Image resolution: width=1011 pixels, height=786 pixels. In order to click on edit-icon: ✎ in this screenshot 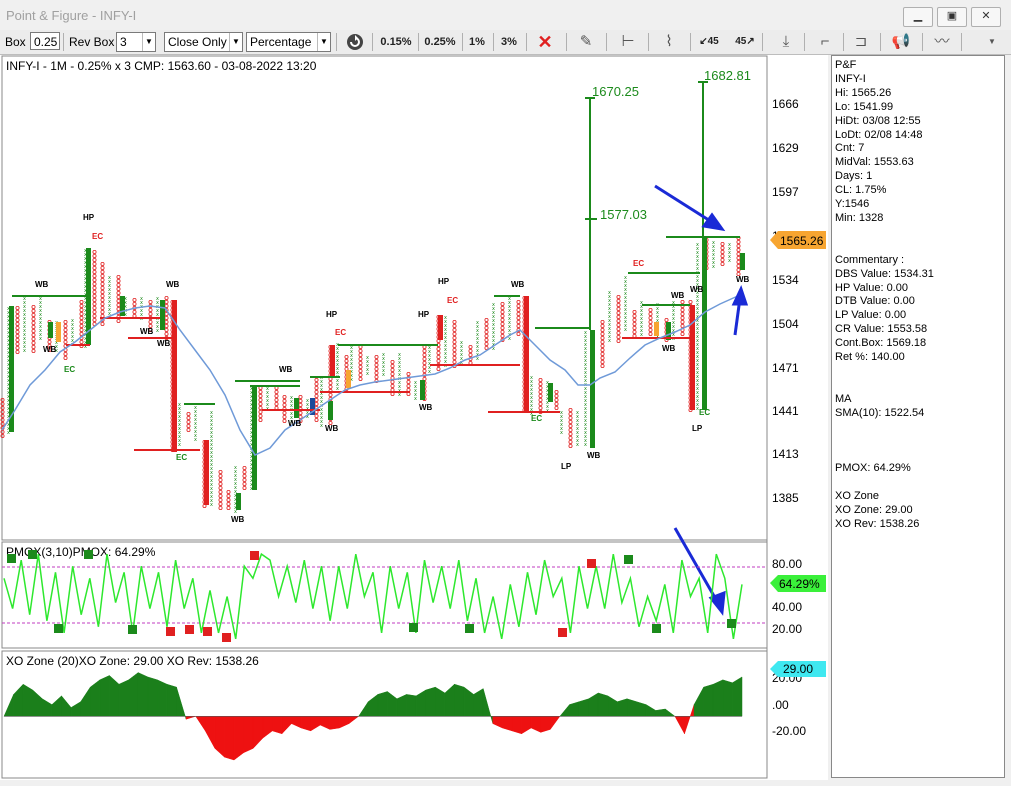, I will do `click(586, 41)`.